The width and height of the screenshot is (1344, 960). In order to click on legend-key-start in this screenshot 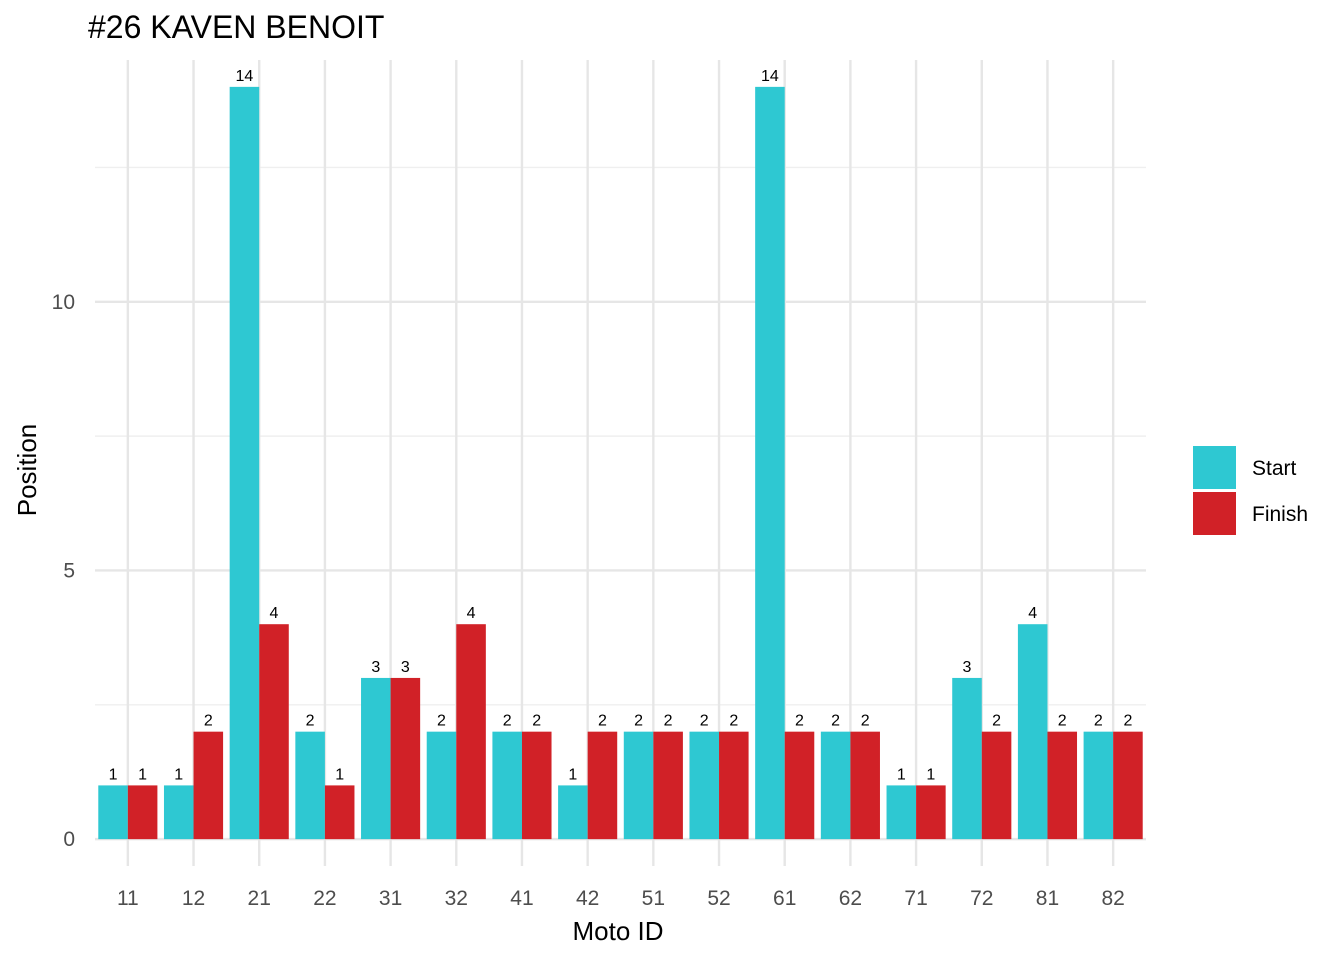, I will do `click(1214, 467)`.